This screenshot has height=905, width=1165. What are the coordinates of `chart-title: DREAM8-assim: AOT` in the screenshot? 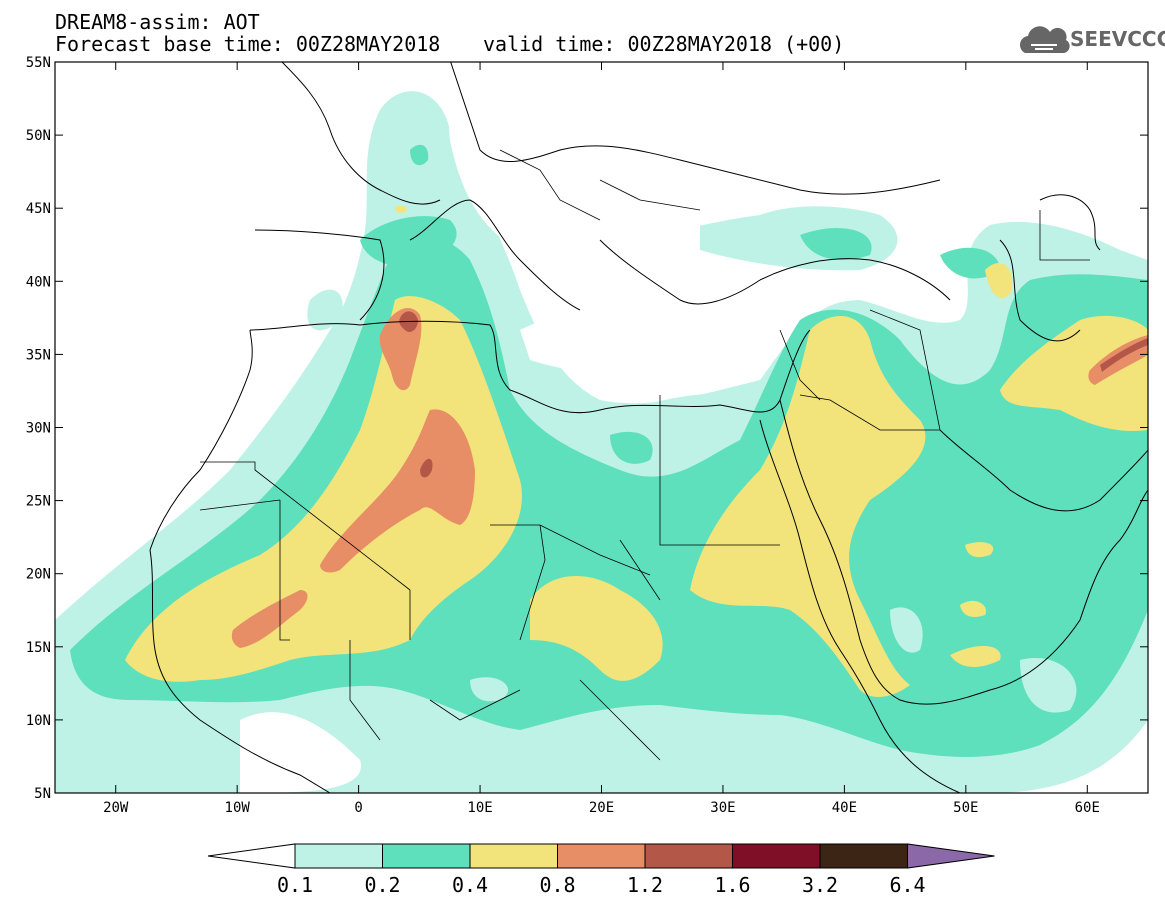 It's located at (157, 22).